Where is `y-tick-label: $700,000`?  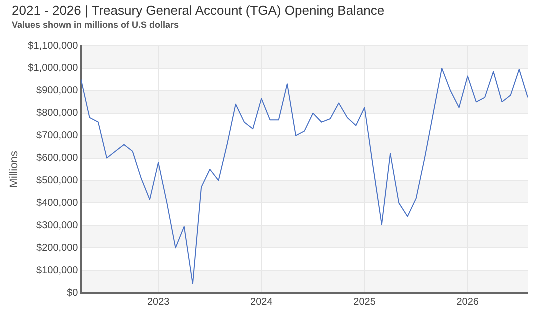
y-tick-label: $700,000 is located at coordinates (57, 136).